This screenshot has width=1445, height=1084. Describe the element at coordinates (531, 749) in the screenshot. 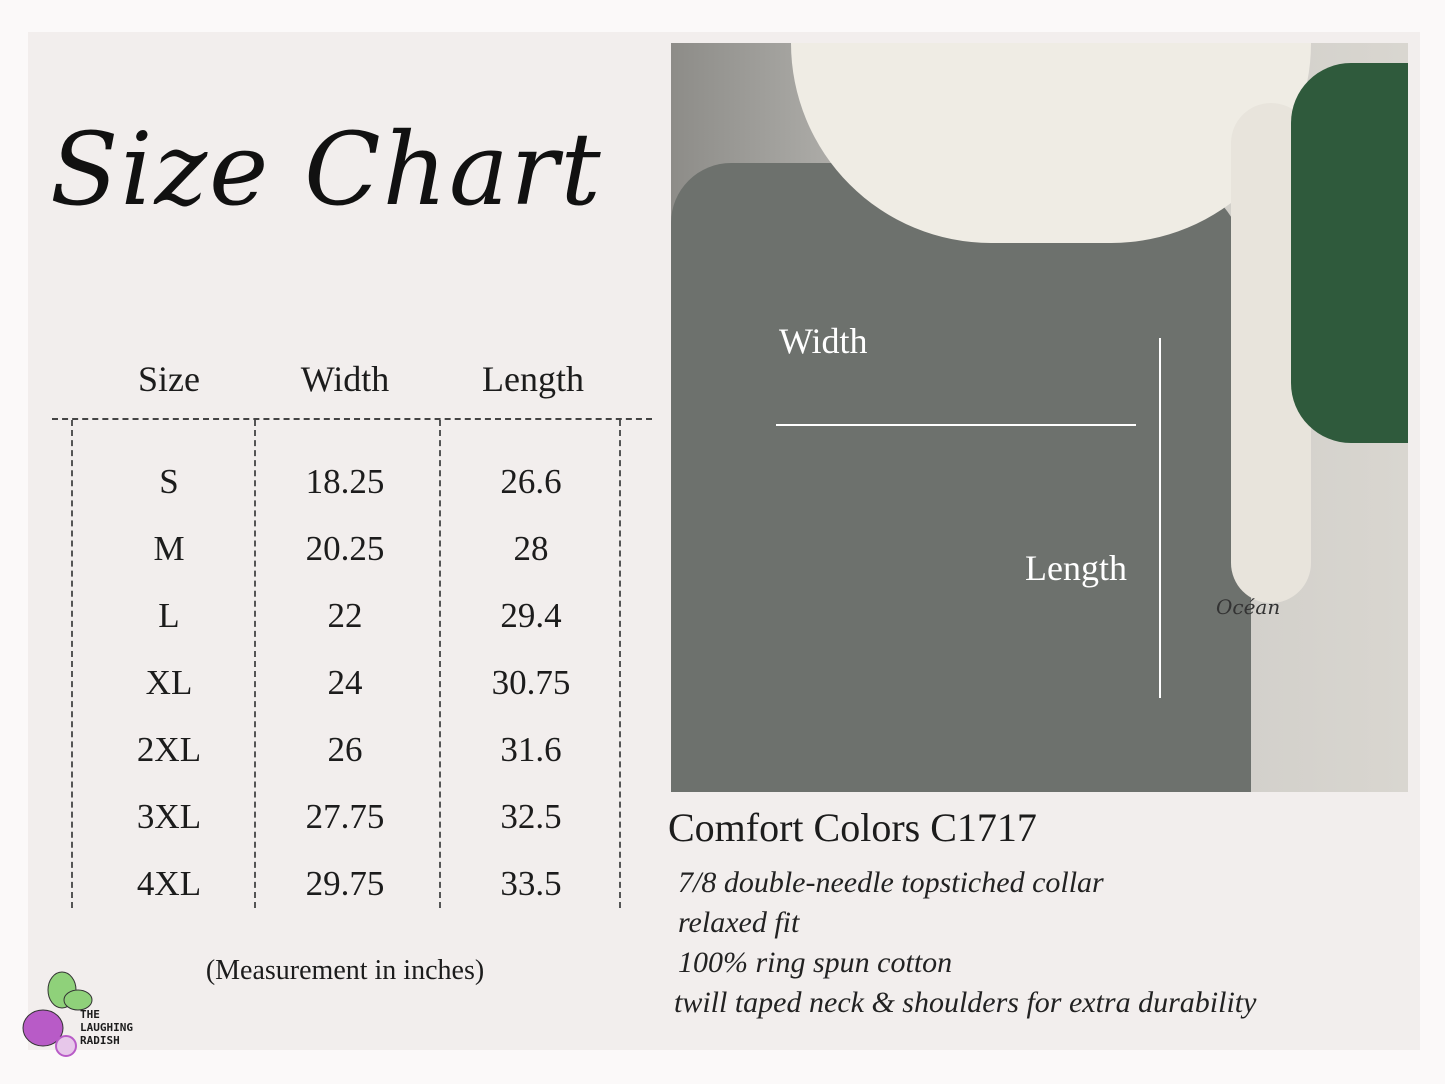

I see `length-cell: 31.6` at that location.